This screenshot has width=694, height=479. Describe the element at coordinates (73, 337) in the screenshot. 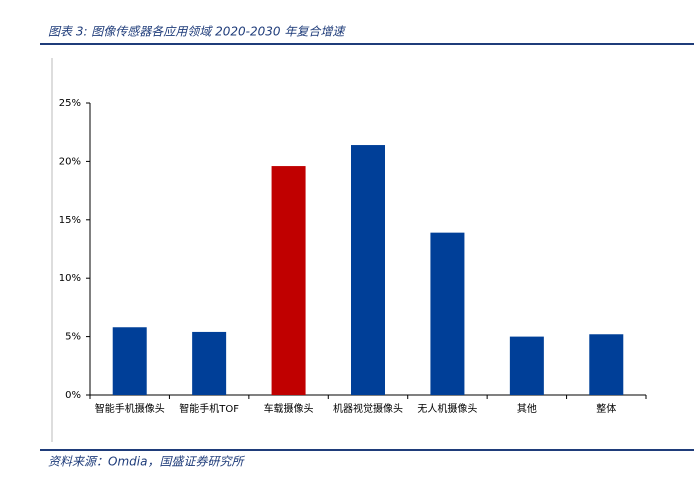

I see `y-tick-label: 5%` at that location.